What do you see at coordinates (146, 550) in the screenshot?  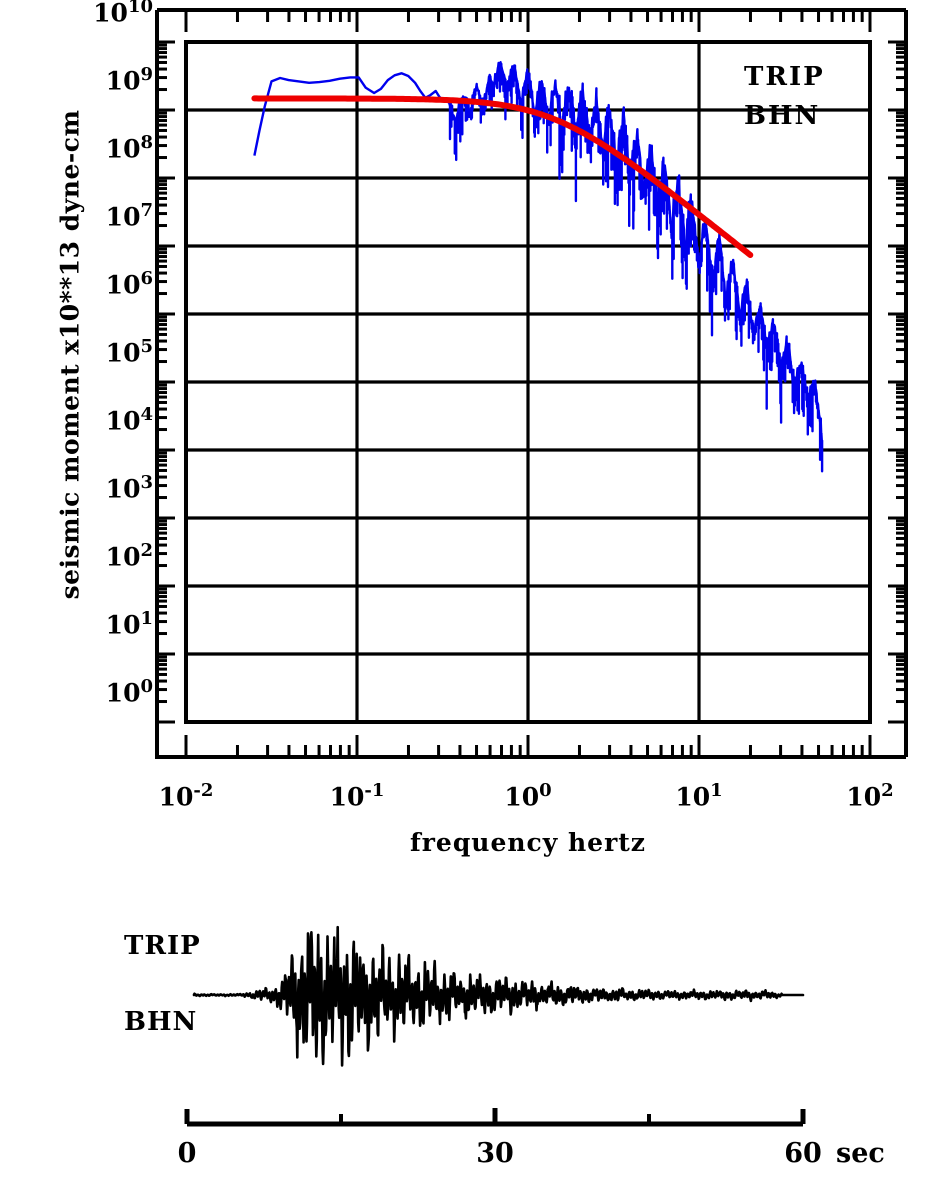 I see `y-tick-exponent: 2` at bounding box center [146, 550].